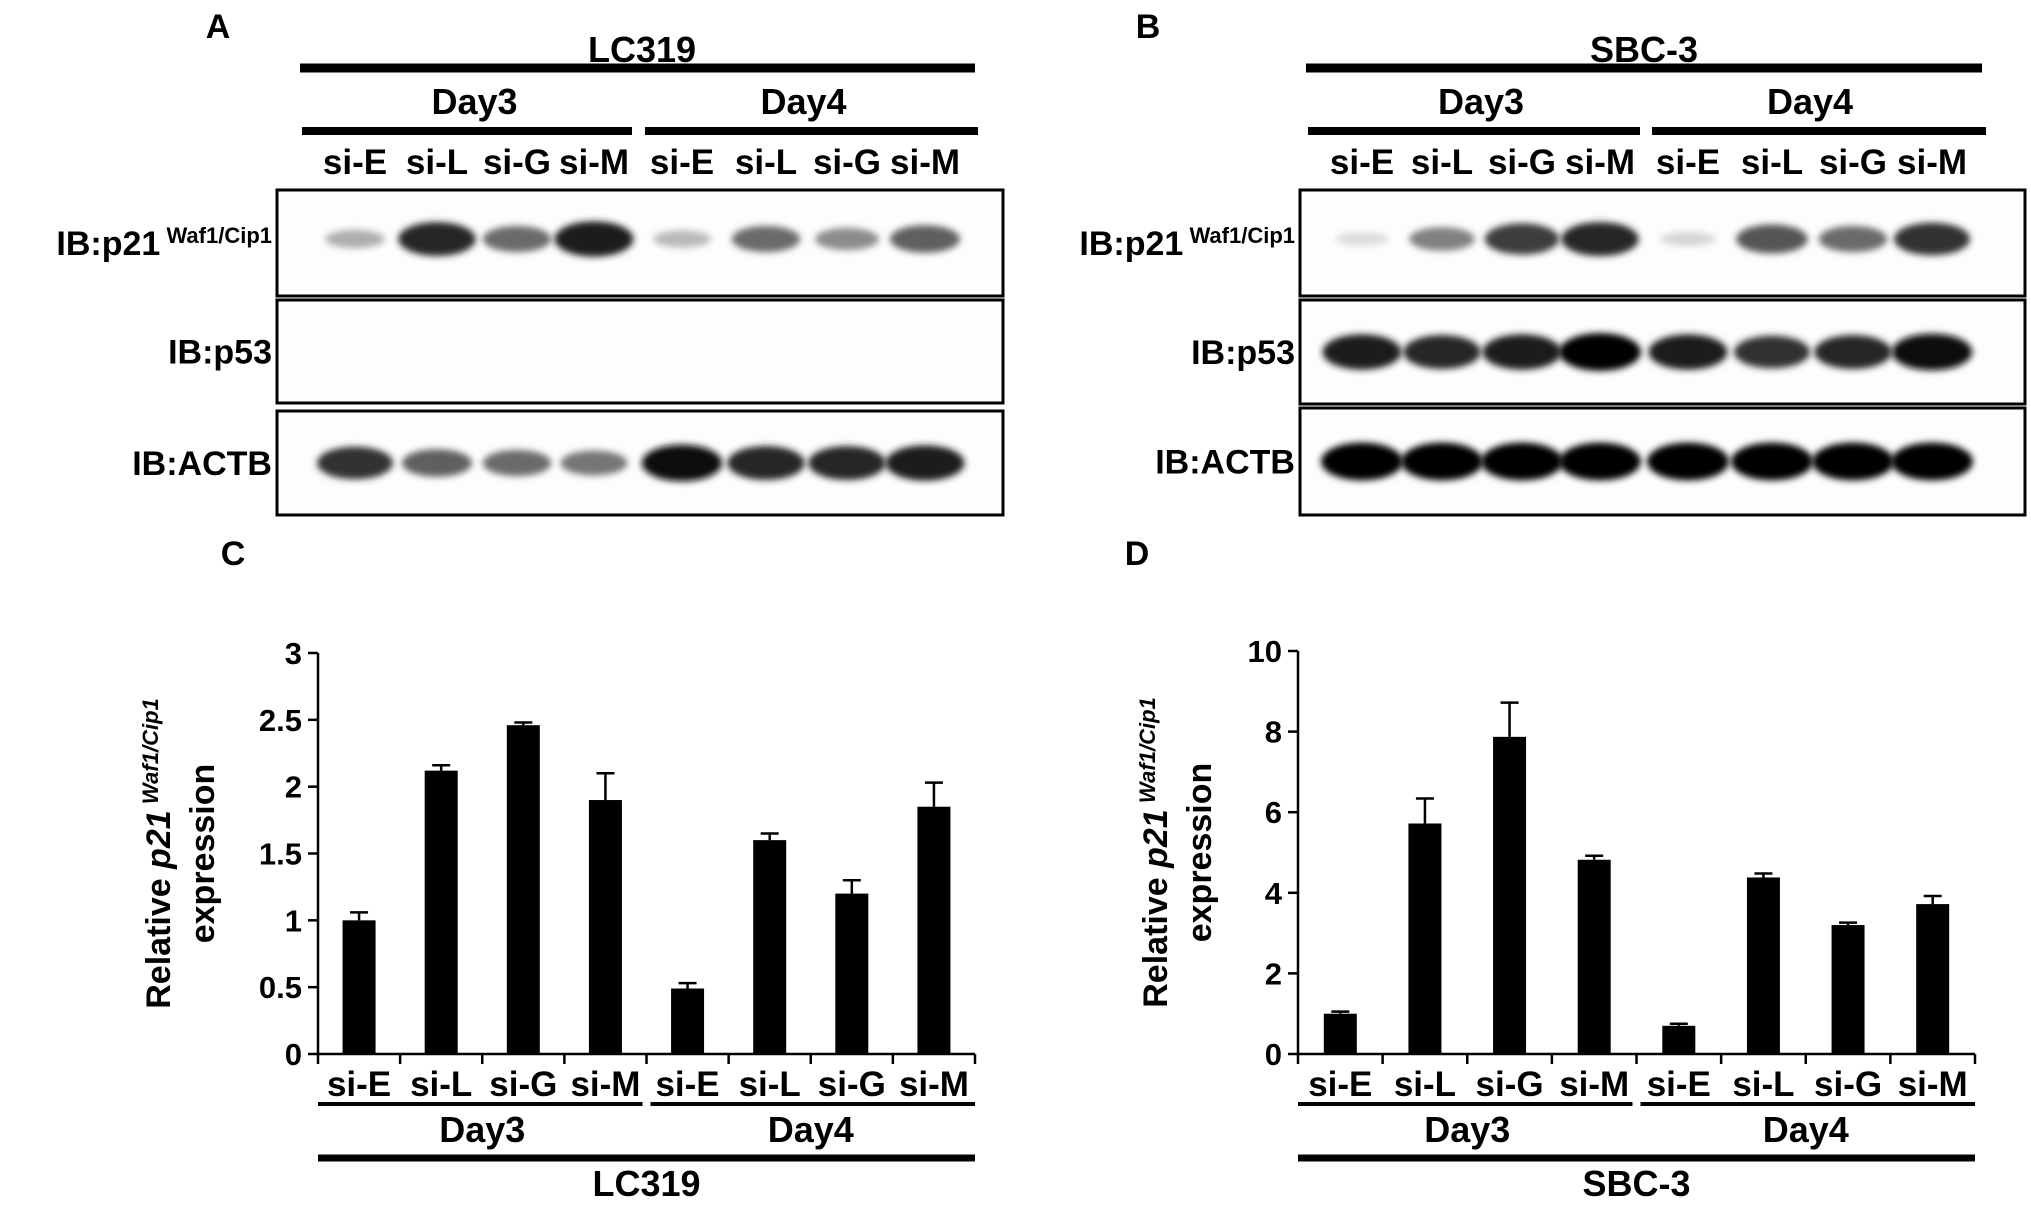  I want to click on blot-frame, so click(640, 351).